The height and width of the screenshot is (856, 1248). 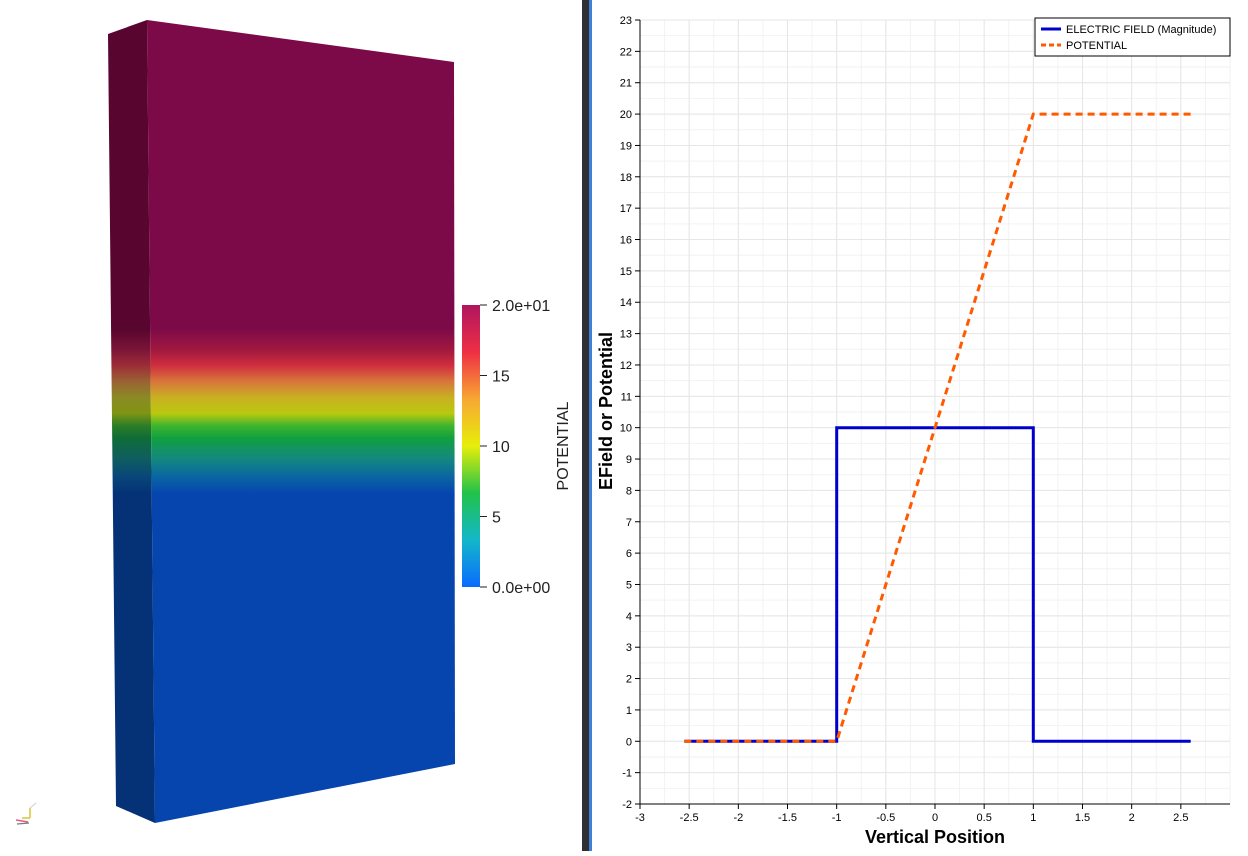 I want to click on y-tick-label: 14, so click(x=626, y=303).